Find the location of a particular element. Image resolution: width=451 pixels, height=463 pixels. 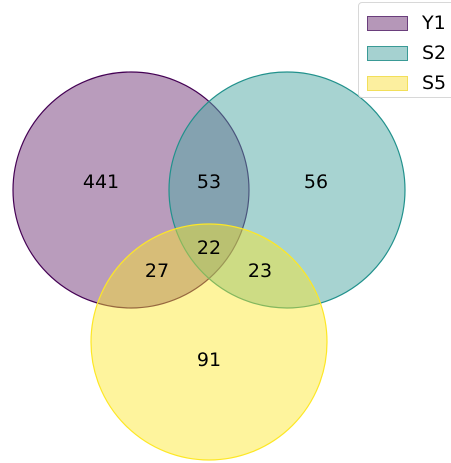

legend-label-s5: S5 is located at coordinates (434, 83).